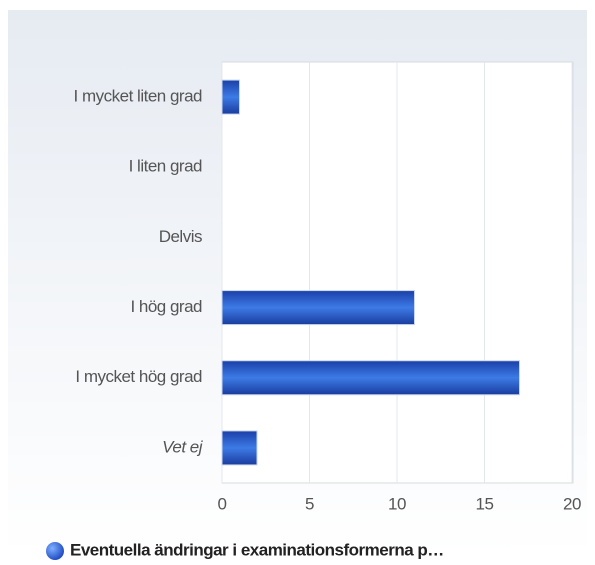 Image resolution: width=595 pixels, height=565 pixels. Describe the element at coordinates (166, 306) in the screenshot. I see `y-tick-label: I hög grad` at that location.